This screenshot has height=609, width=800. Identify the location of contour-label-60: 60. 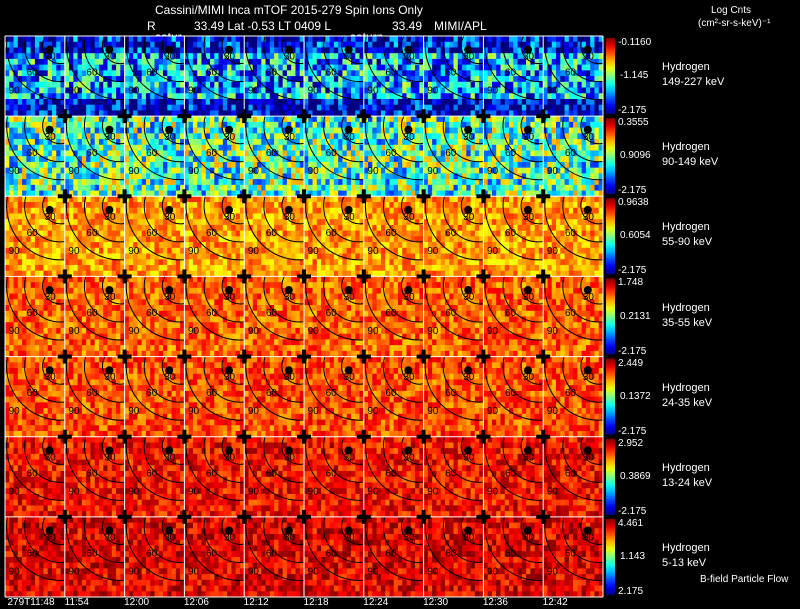
(92, 233).